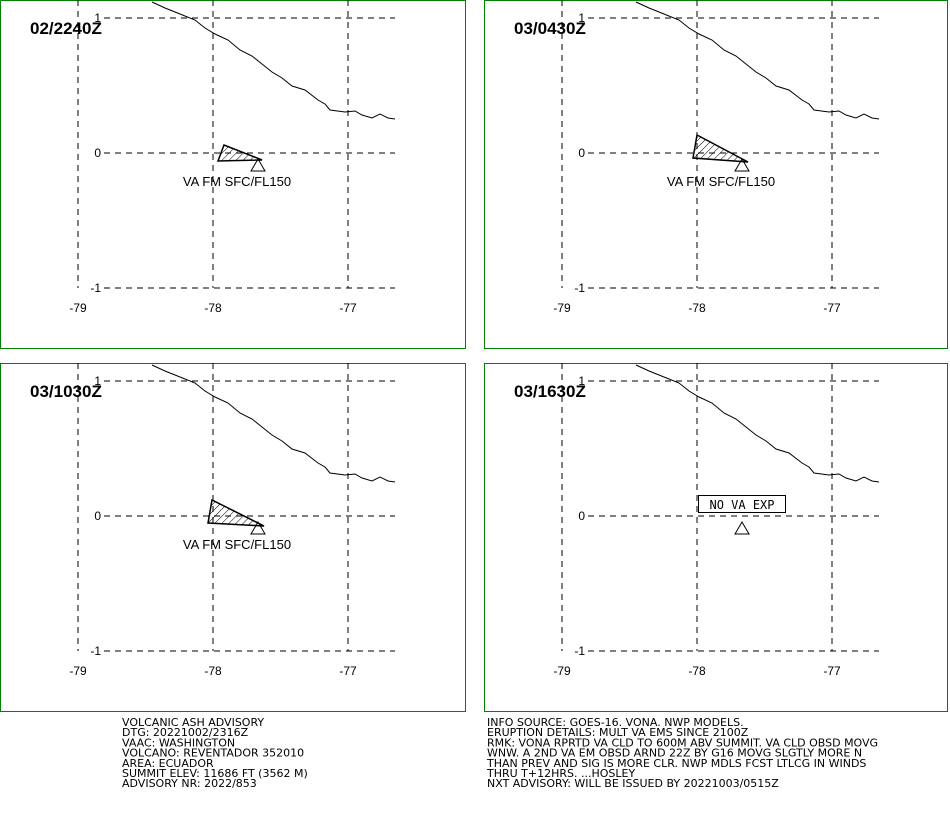  What do you see at coordinates (560, 773) in the screenshot?
I see `advisory-line: THRU T+12HRS. ...HOSLEY` at bounding box center [560, 773].